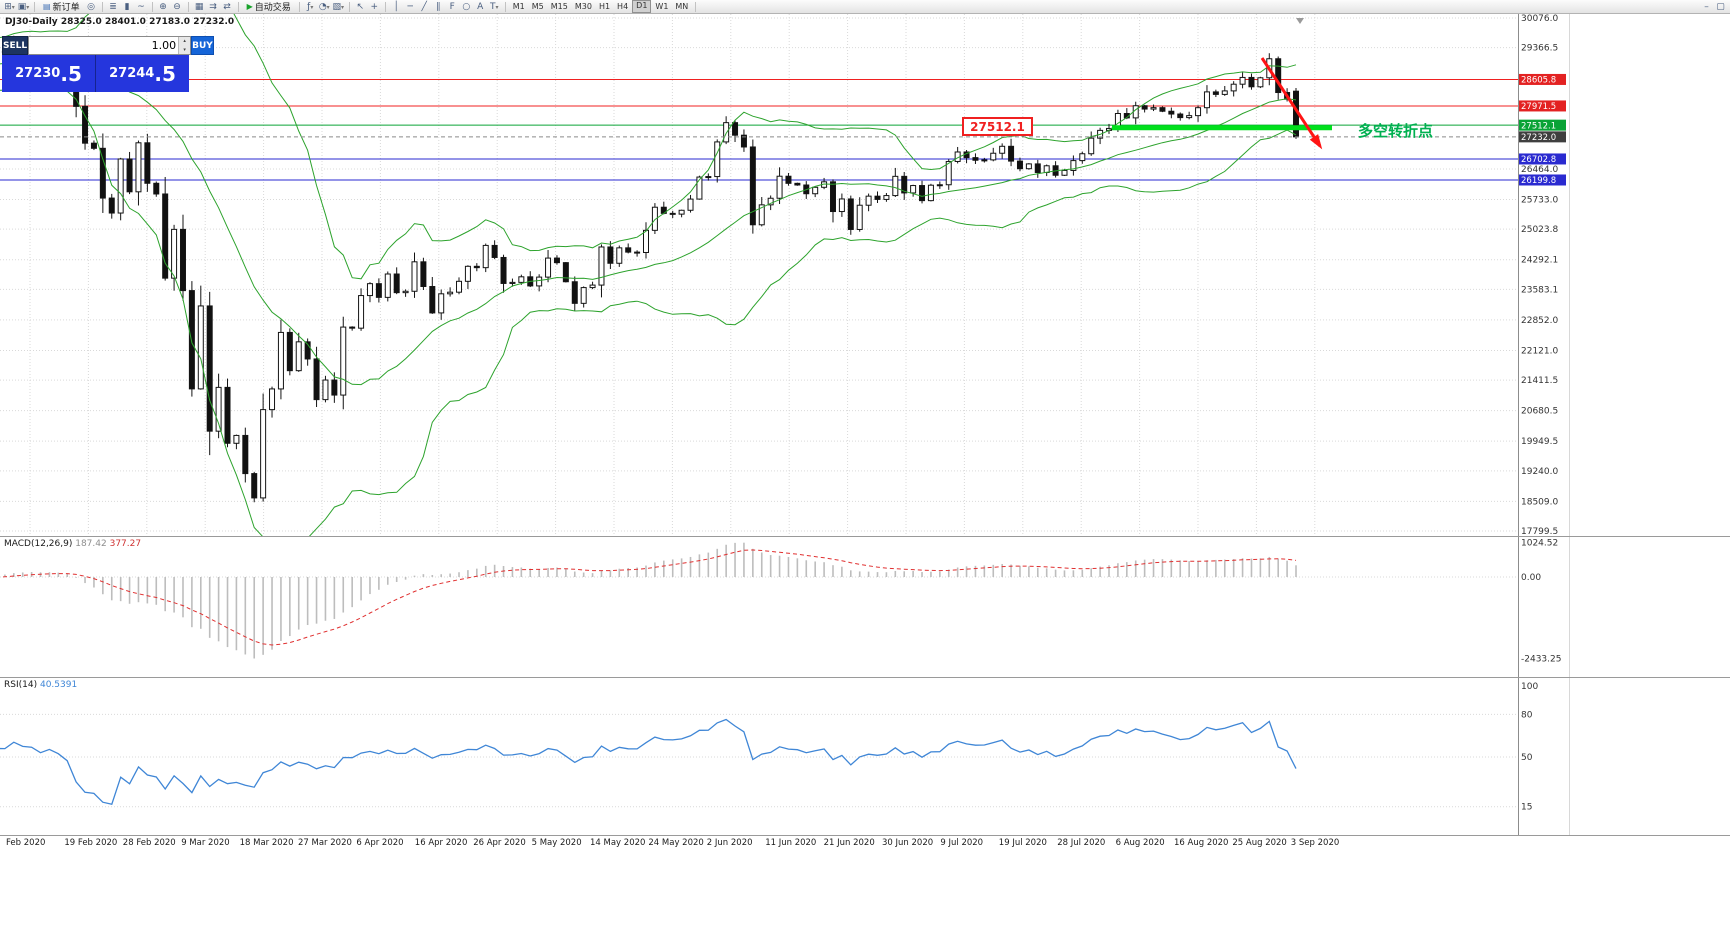  I want to click on date-label: 14 May 2020, so click(618, 843).